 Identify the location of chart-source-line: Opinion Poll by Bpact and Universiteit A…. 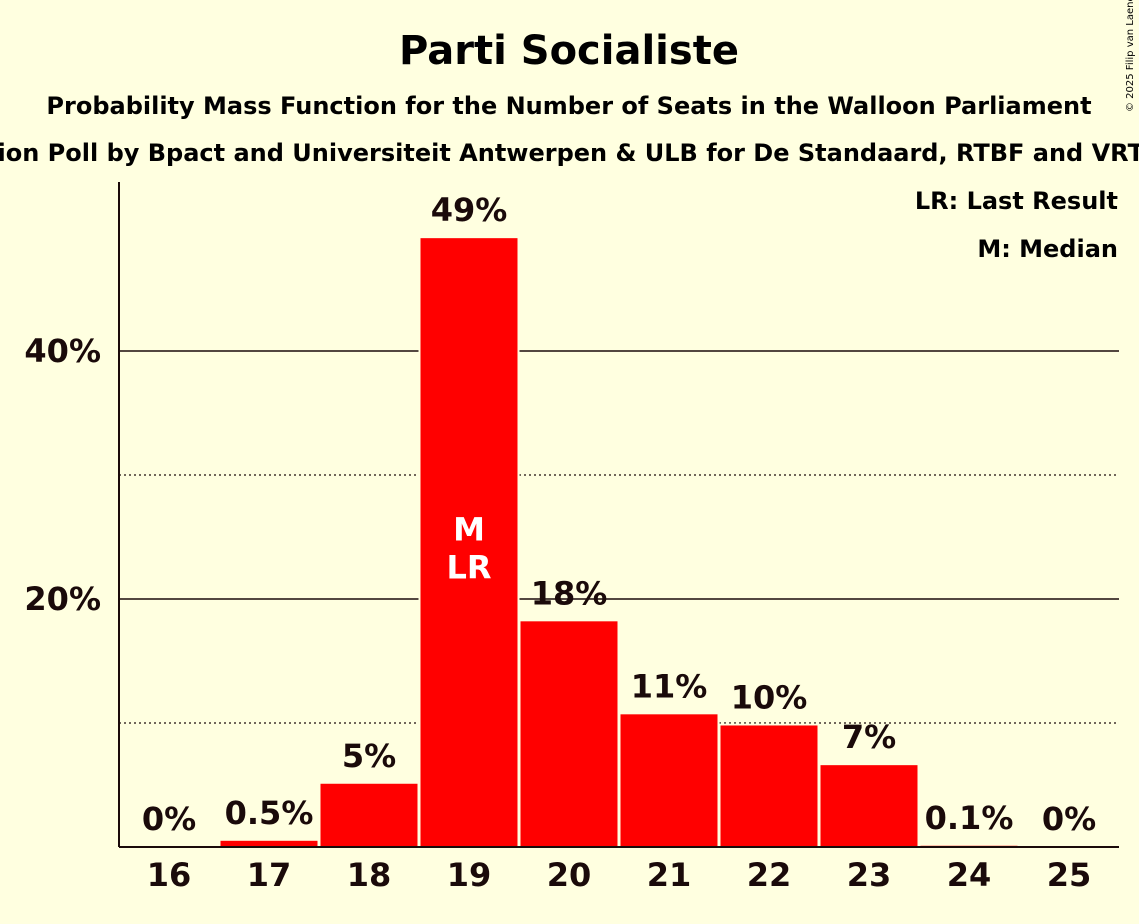
(569, 153).